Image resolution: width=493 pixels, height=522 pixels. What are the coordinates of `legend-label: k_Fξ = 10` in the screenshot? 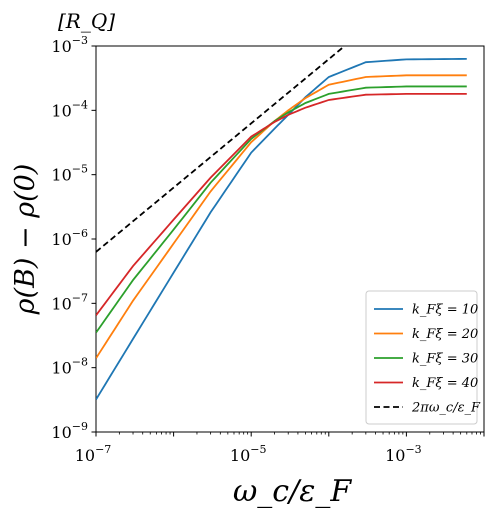 It's located at (445, 310).